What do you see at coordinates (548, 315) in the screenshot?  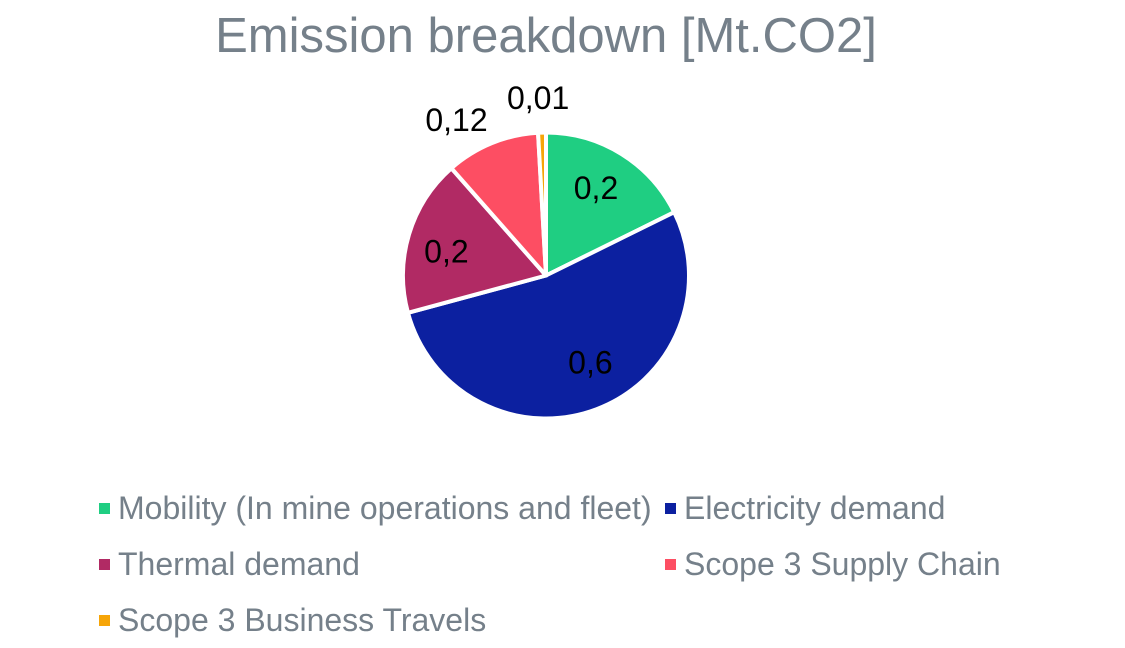 I see `pie-slice-electricity-demand` at bounding box center [548, 315].